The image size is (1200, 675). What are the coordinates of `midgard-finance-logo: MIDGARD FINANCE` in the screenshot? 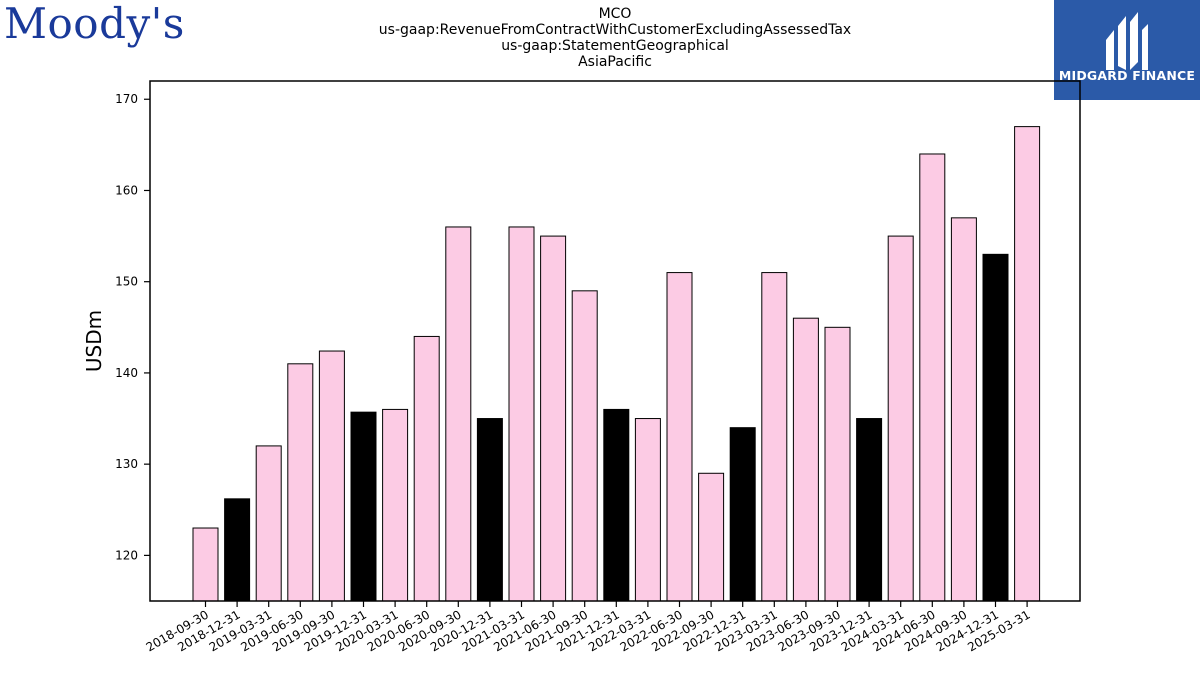 It's located at (1127, 50).